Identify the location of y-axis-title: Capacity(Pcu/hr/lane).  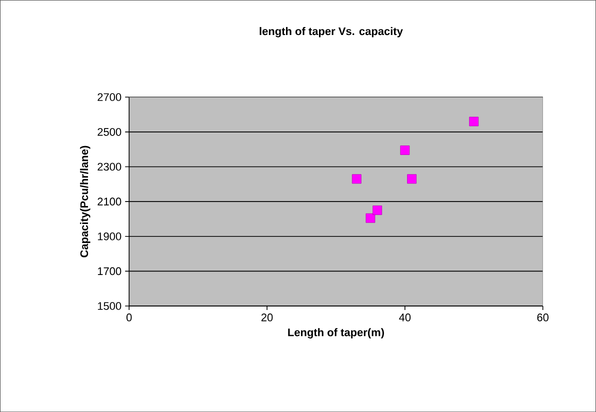
(85, 202).